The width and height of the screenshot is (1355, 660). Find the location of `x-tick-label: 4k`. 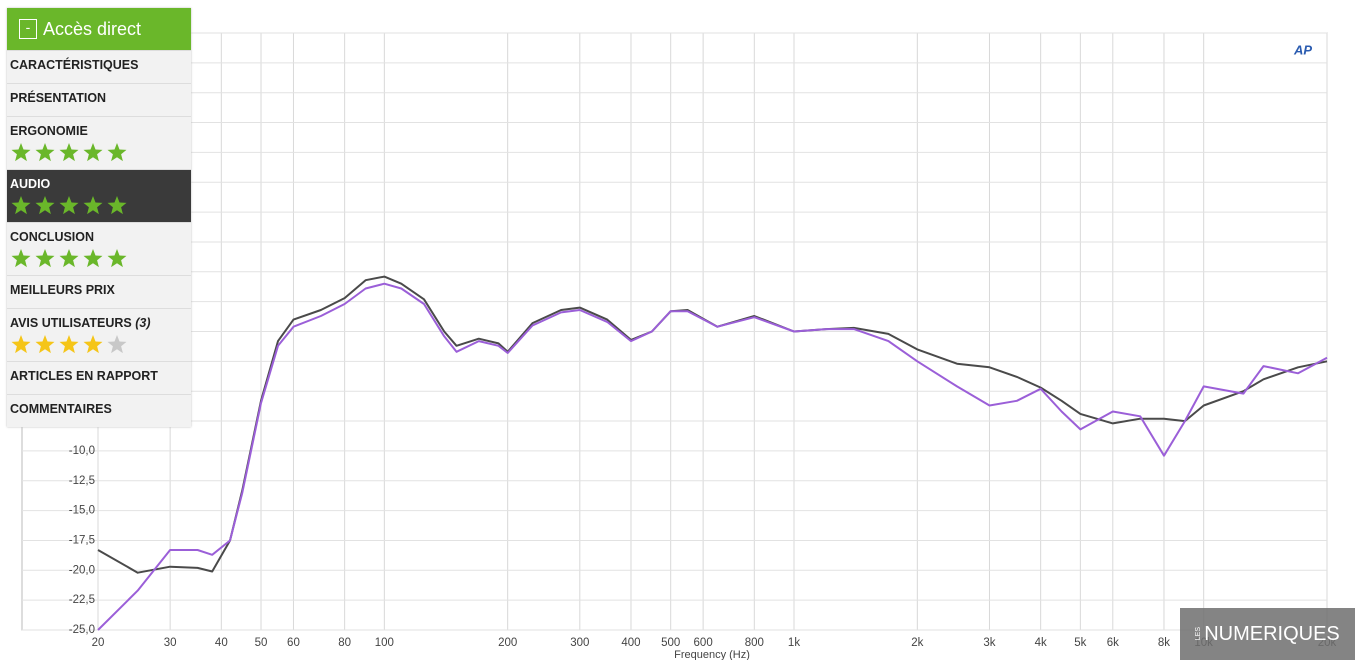

x-tick-label: 4k is located at coordinates (1041, 643).